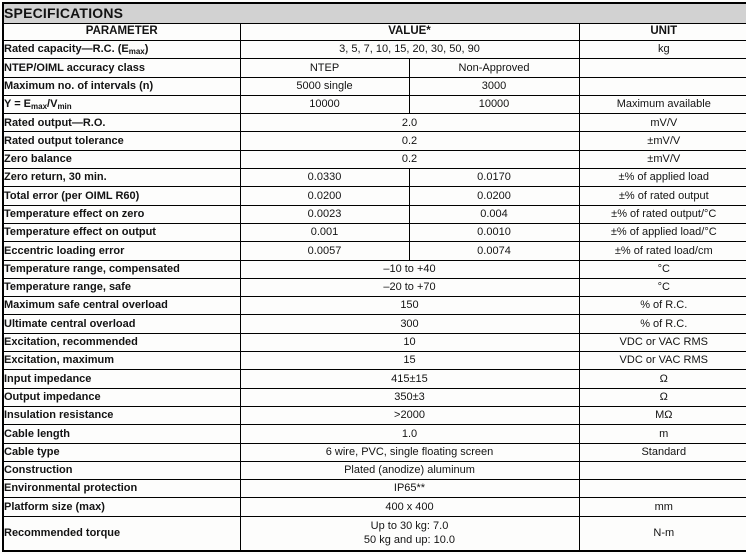  What do you see at coordinates (74, 214) in the screenshot?
I see `parameter-text: Temperature effect on zero` at bounding box center [74, 214].